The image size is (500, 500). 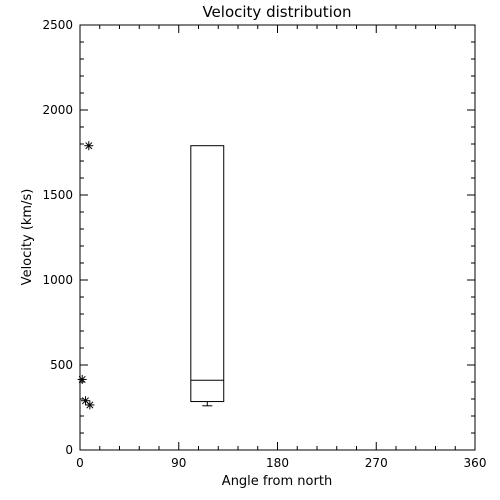 I want to click on x-tick-label: 360, so click(x=475, y=463).